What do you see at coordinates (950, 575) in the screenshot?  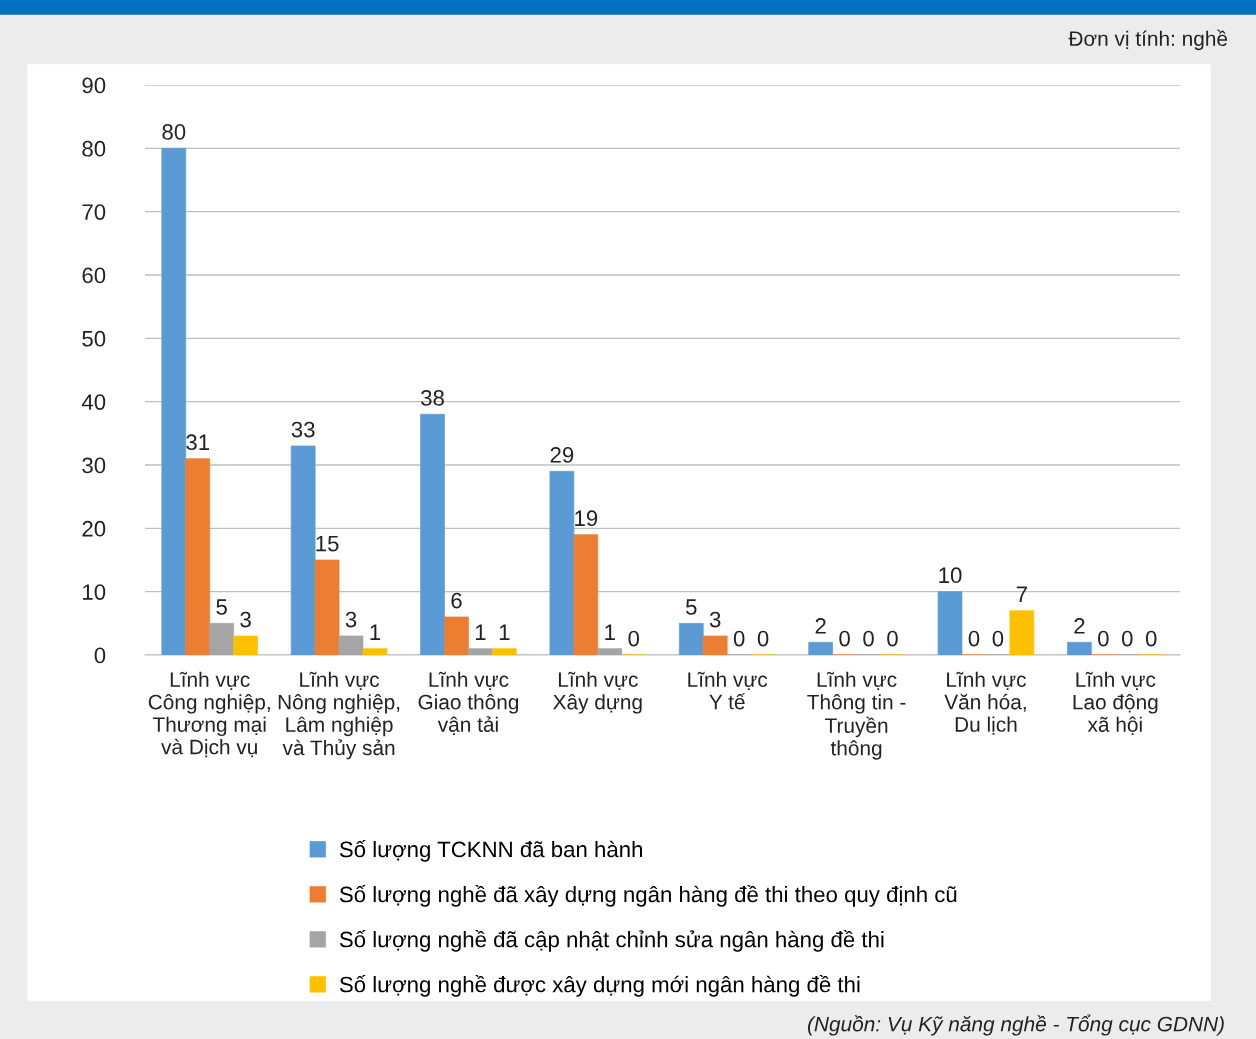 I see `data-label: 10` at bounding box center [950, 575].